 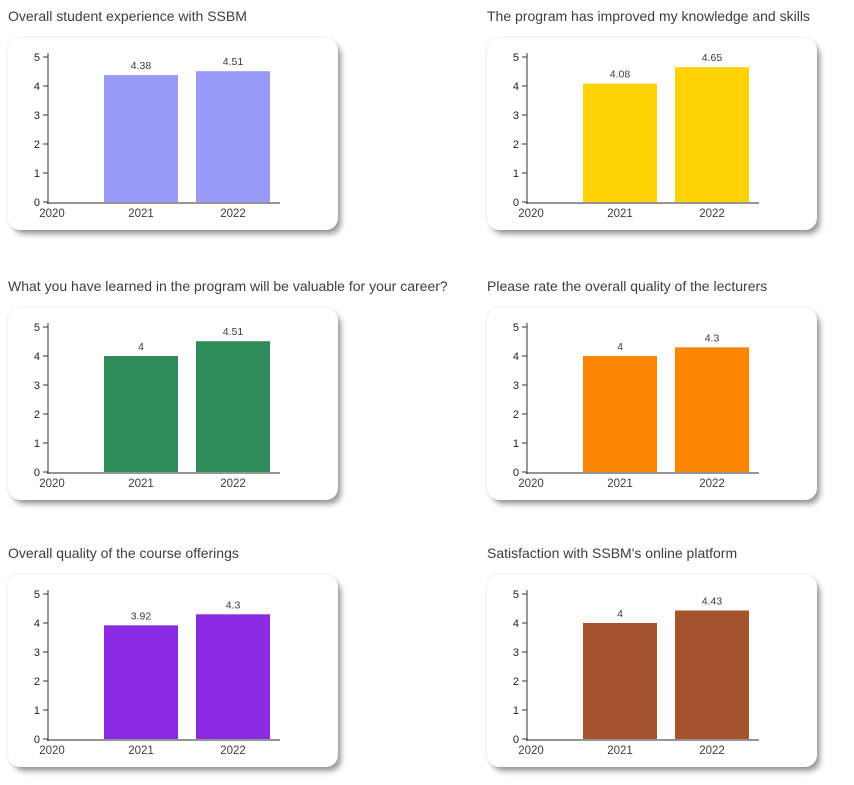 What do you see at coordinates (123, 553) in the screenshot?
I see `chart-title: Overall quality of the course offerings` at bounding box center [123, 553].